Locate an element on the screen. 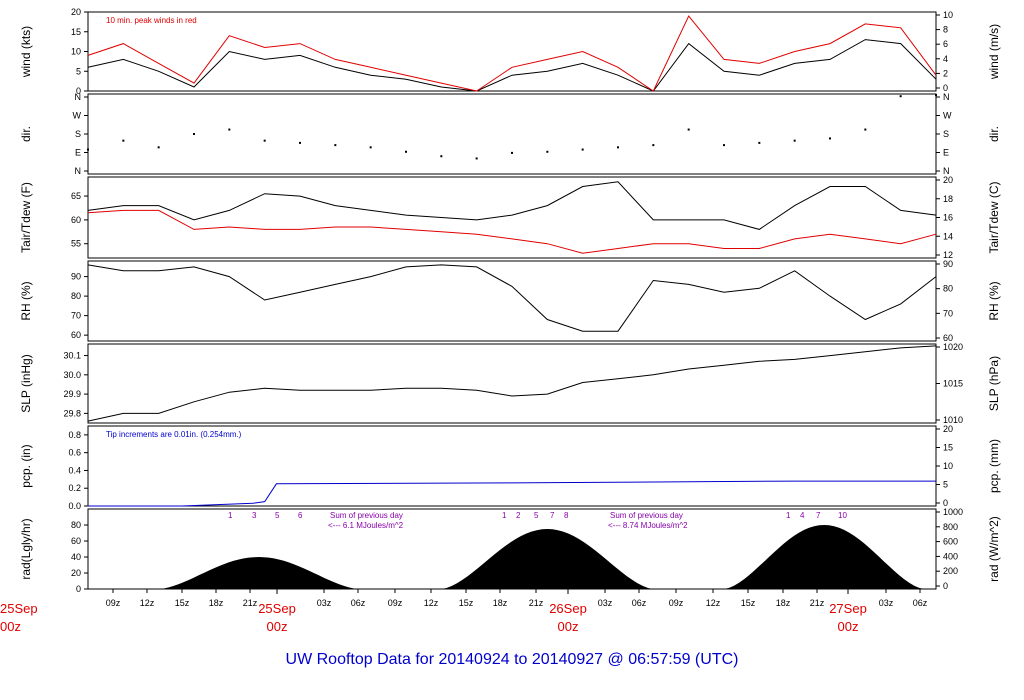  ytick-right-label: W is located at coordinates (947, 116).